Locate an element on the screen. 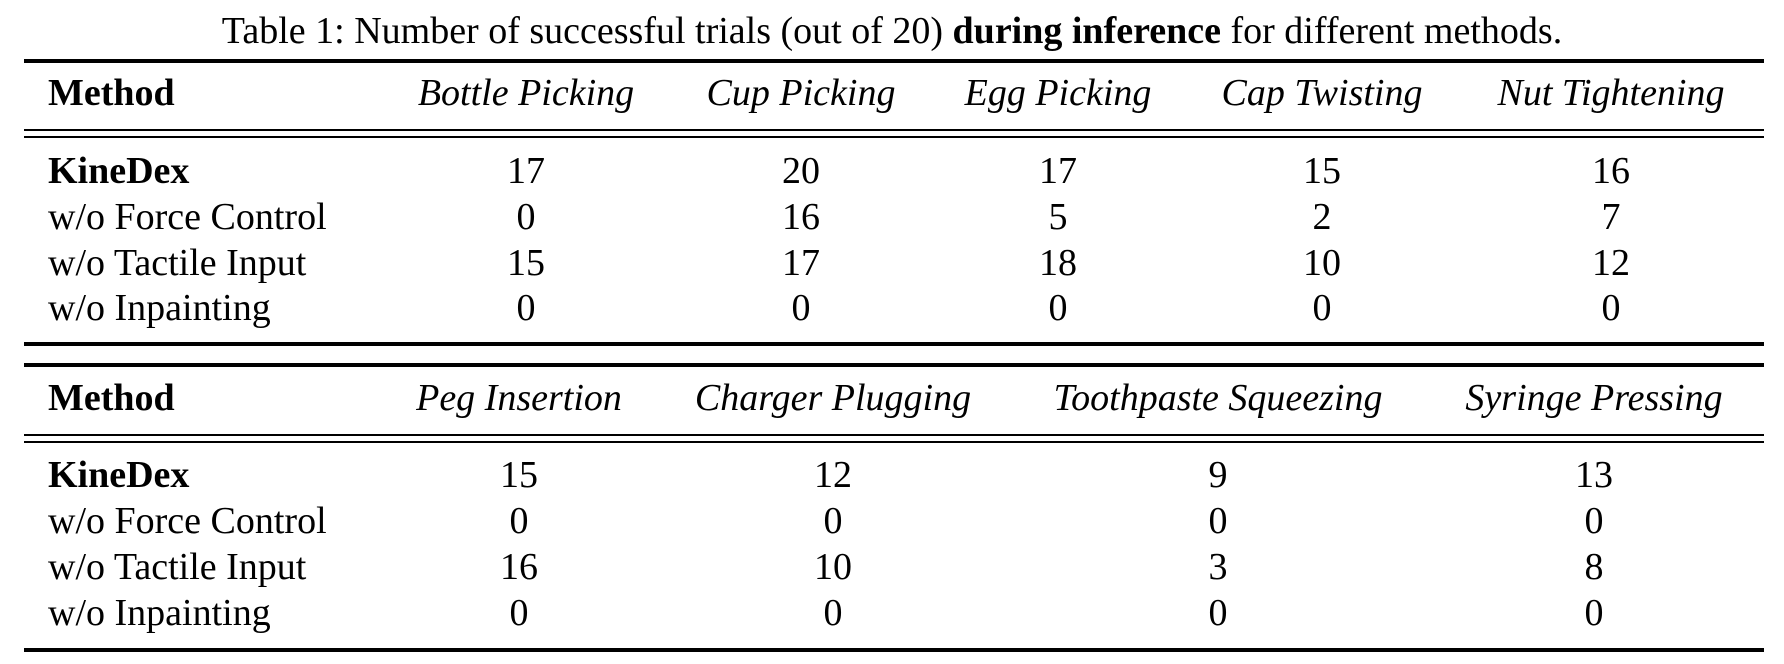 The height and width of the screenshot is (664, 1784). table1-col-cup-picking: Cup Picking is located at coordinates (801, 93).